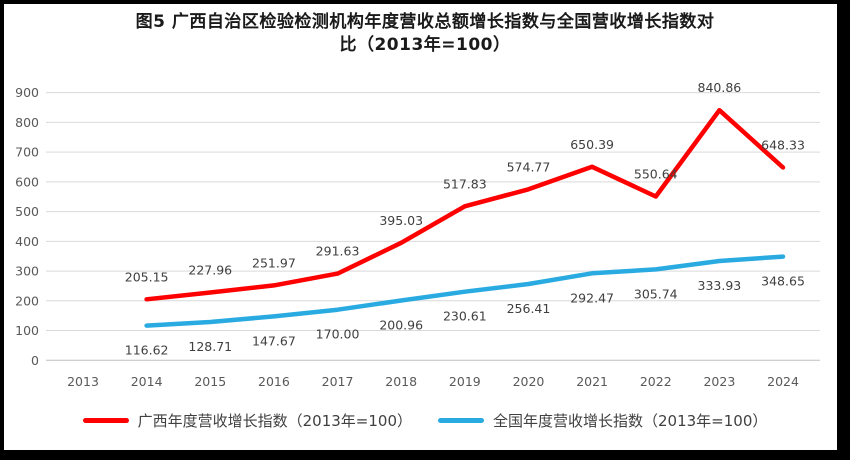 This screenshot has width=850, height=460. I want to click on x-axis-tick-label: 2016, so click(274, 381).